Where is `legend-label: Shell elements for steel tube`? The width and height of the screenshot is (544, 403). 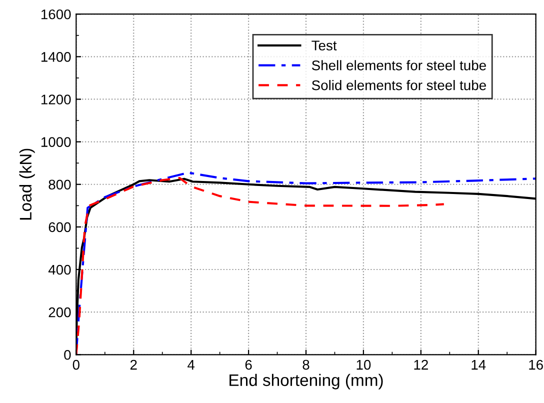 legend-label: Shell elements for steel tube is located at coordinates (399, 65).